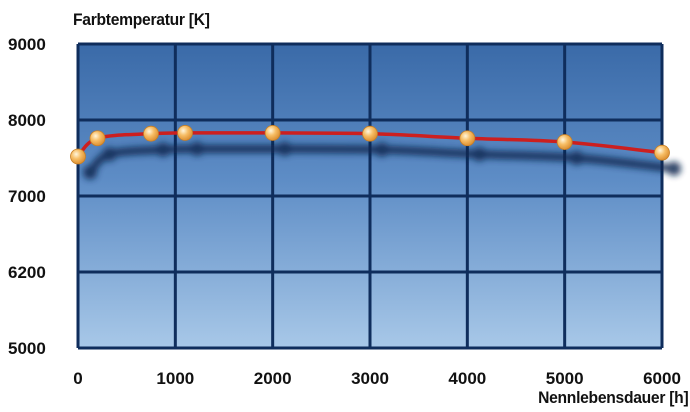  I want to click on shadow-line, so click(382, 160).